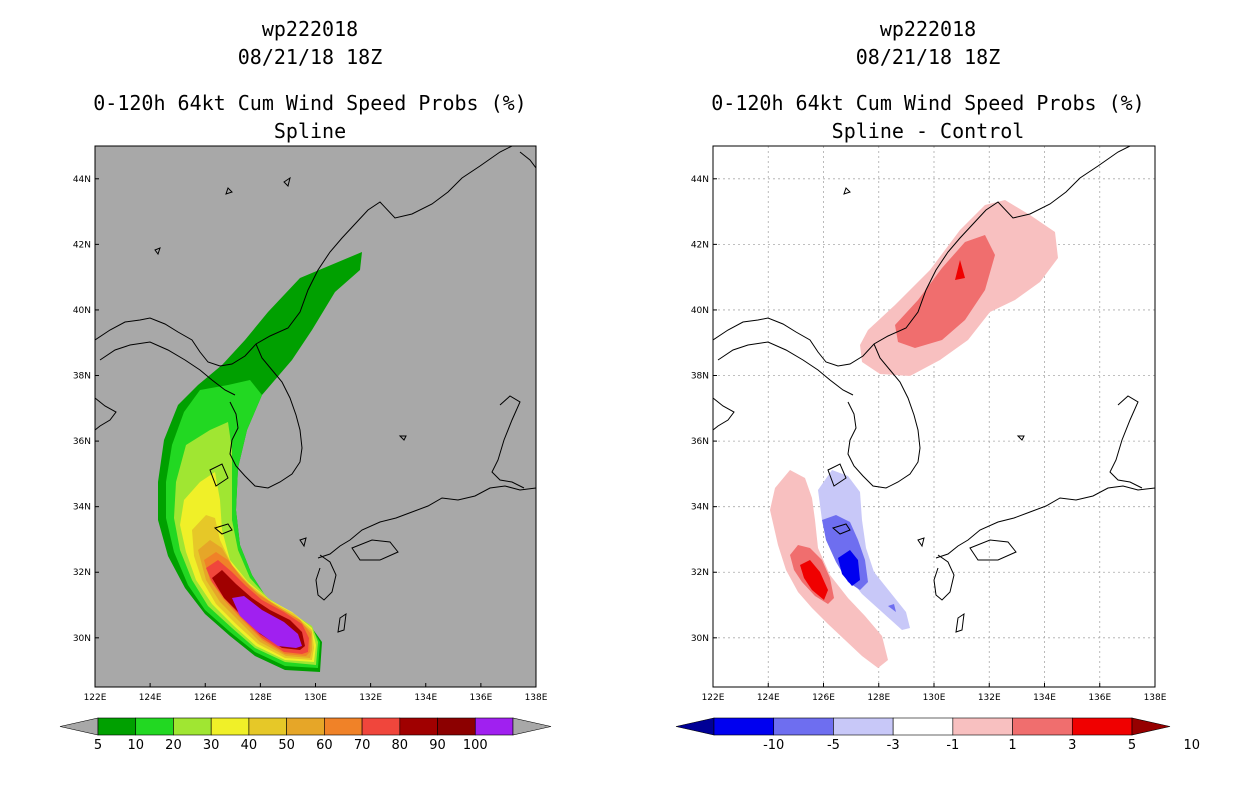  I want to click on right-difference-contours, so click(914, 434).